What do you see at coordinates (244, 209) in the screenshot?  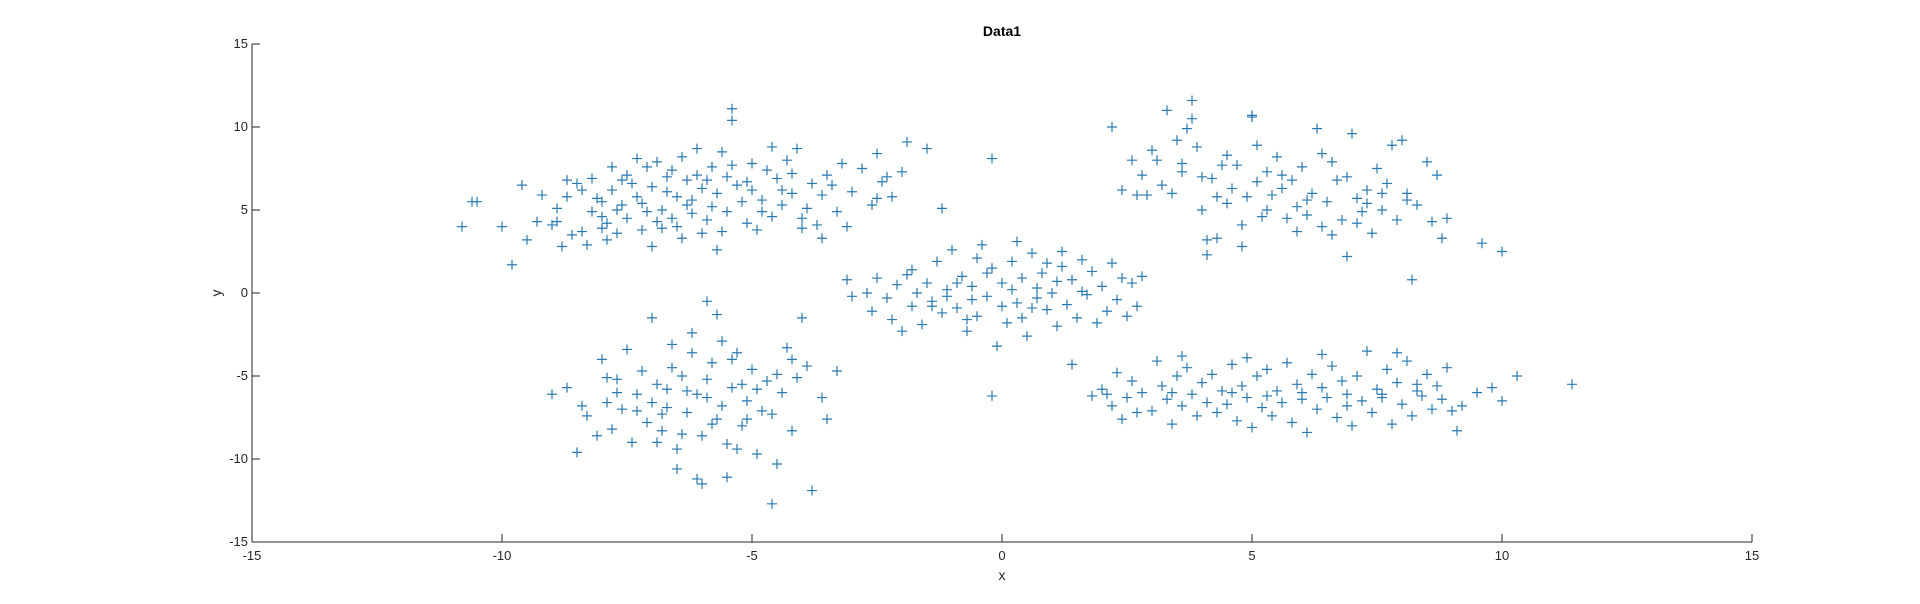 I see `y-tick-label: 5` at bounding box center [244, 209].